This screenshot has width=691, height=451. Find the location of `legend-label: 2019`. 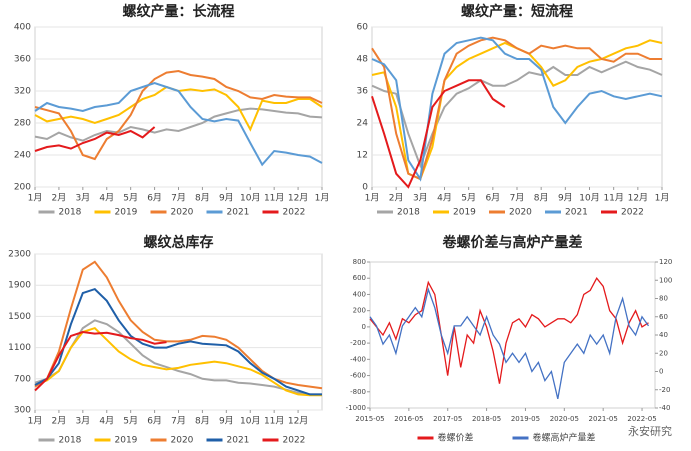

legend-label: 2019 is located at coordinates (464, 213).